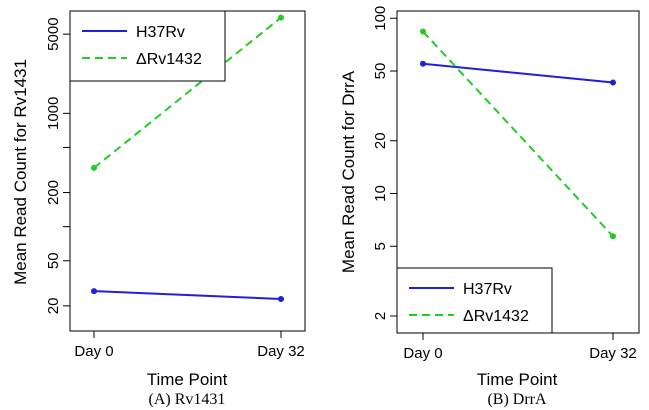  What do you see at coordinates (380, 246) in the screenshot?
I see `y-tick-label: 5` at bounding box center [380, 246].